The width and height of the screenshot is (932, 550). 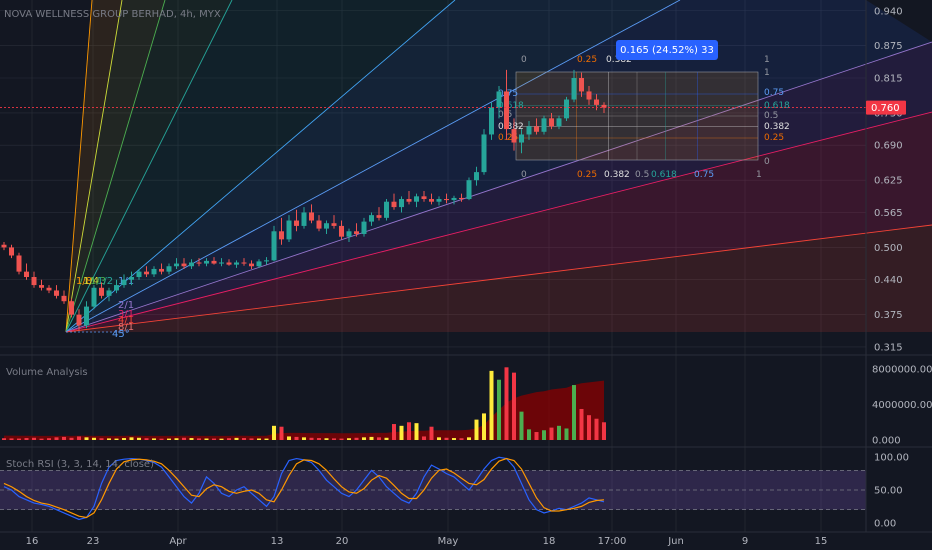 What do you see at coordinates (767, 73) in the screenshot?
I see `fib-box-right-label: 1` at bounding box center [767, 73].